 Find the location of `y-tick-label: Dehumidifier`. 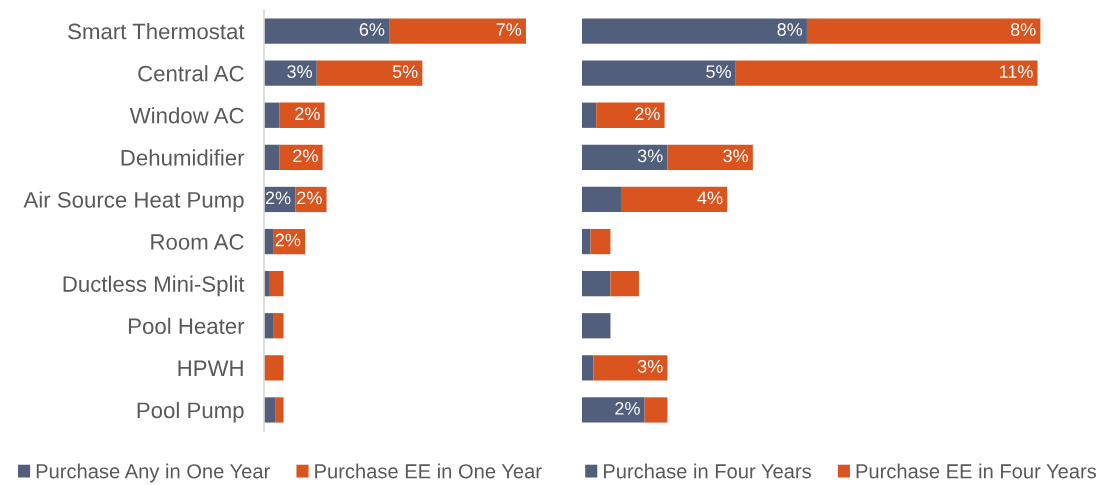

y-tick-label: Dehumidifier is located at coordinates (183, 157).